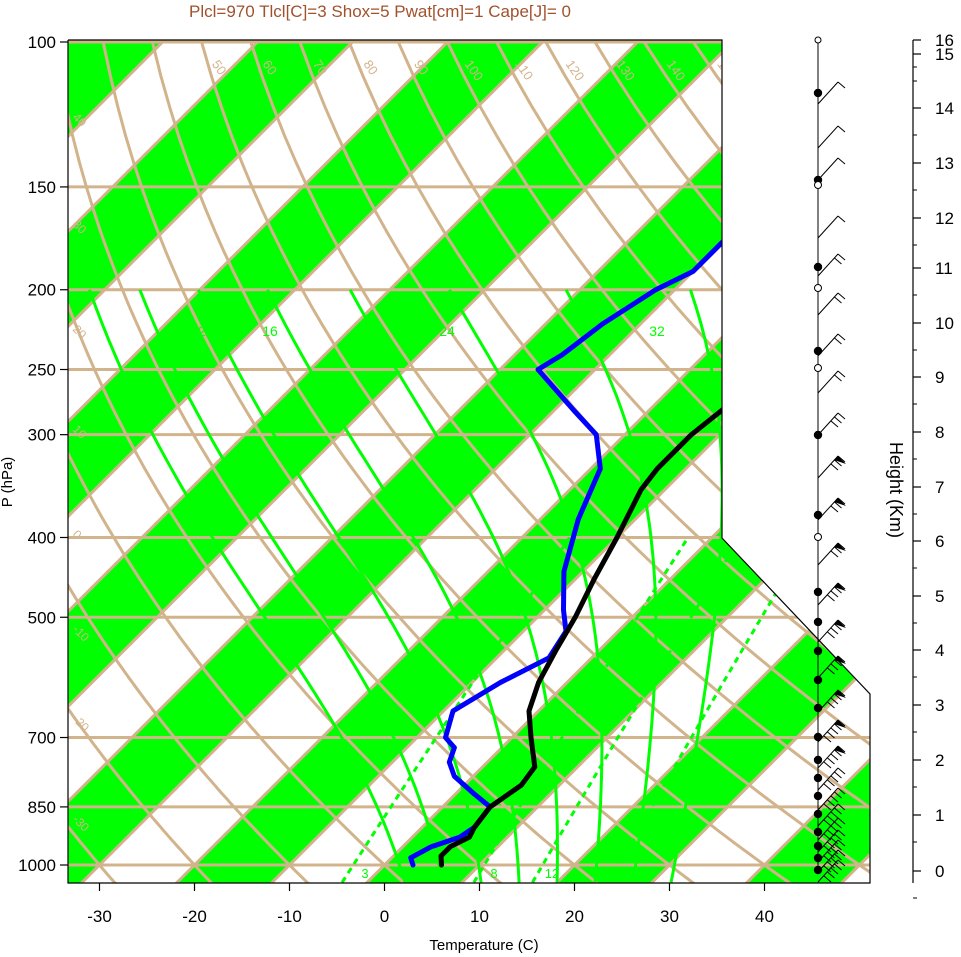  I want to click on temperature-tick-label: -10, so click(289, 916).